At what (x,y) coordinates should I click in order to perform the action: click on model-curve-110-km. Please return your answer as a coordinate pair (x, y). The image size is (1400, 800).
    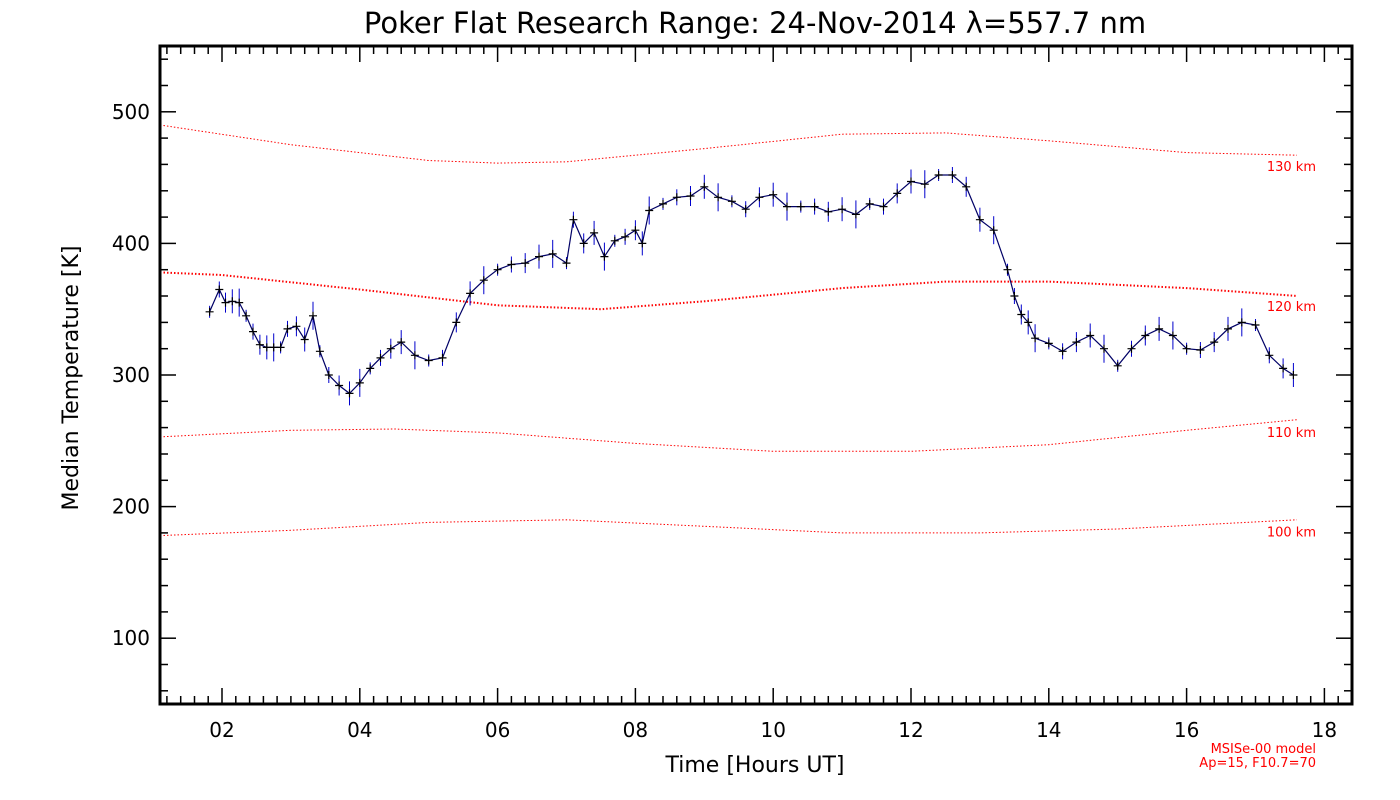
    Looking at the image, I should click on (728, 435).